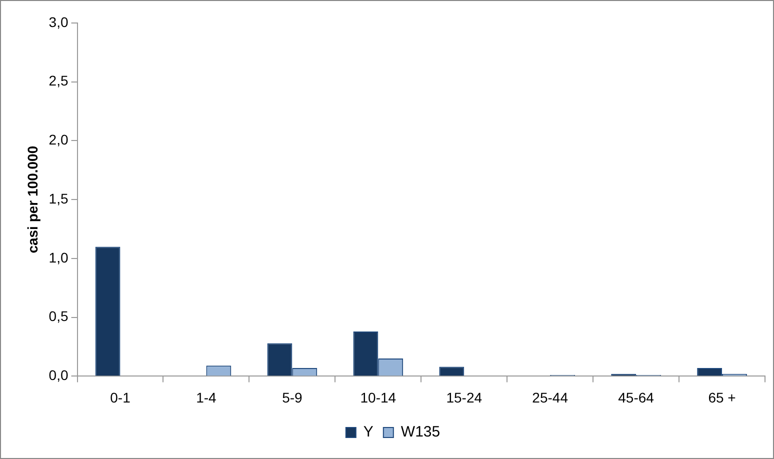 The height and width of the screenshot is (459, 774). What do you see at coordinates (368, 432) in the screenshot?
I see `legend-label: Y` at bounding box center [368, 432].